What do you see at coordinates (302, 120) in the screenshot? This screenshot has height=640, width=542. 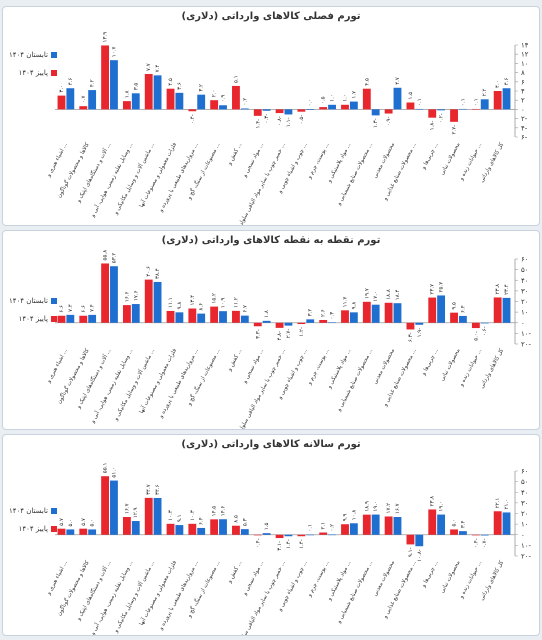 I see `data-label-autumn: ۰.۵-` at bounding box center [302, 120].